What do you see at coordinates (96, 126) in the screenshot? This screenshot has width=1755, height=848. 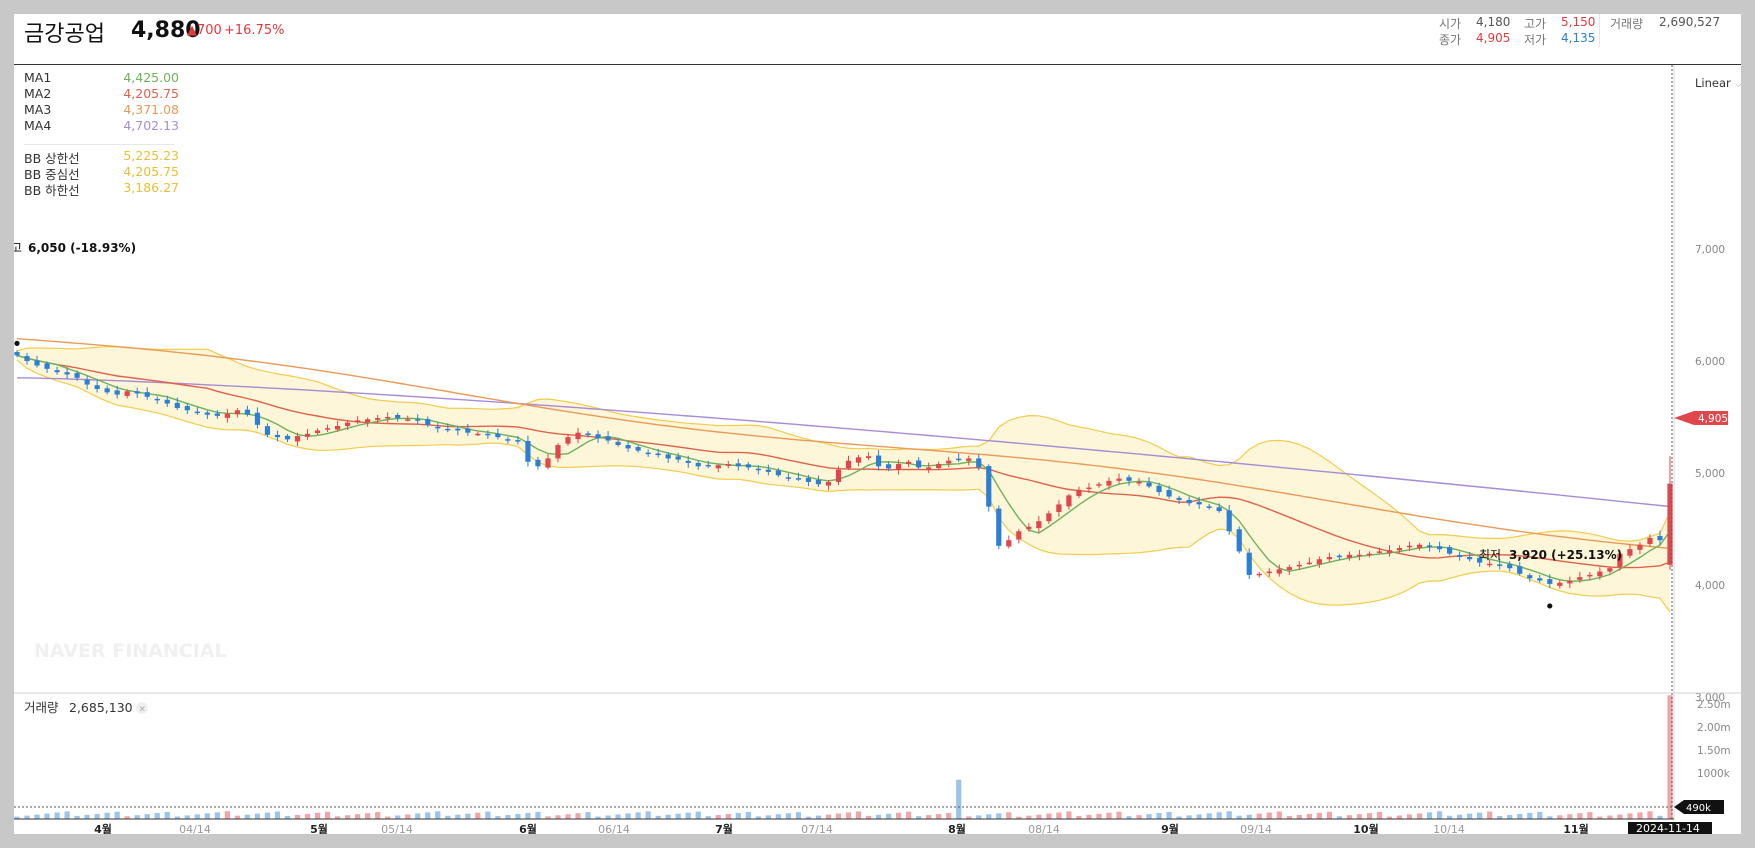 I see `legend-item: MA4 4,702.13` at bounding box center [96, 126].